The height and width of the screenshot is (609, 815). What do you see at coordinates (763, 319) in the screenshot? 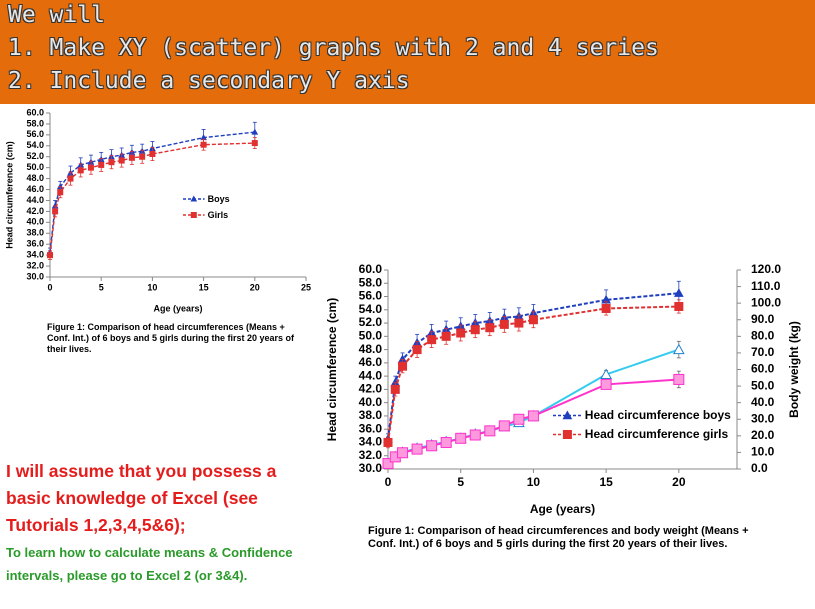
I see `y2-tick-label: 90.0` at bounding box center [763, 319].